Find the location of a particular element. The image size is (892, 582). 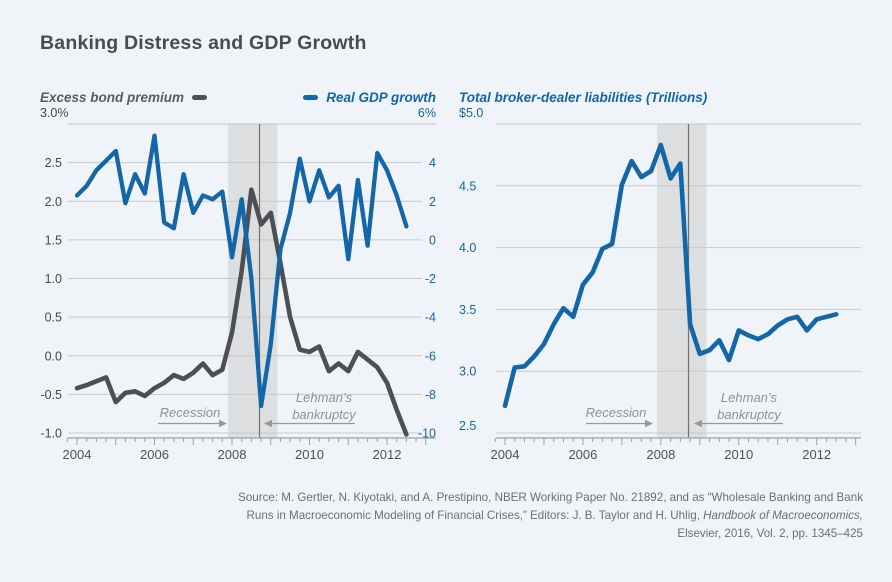

y-right-tick-label: -10 is located at coordinates (427, 434).